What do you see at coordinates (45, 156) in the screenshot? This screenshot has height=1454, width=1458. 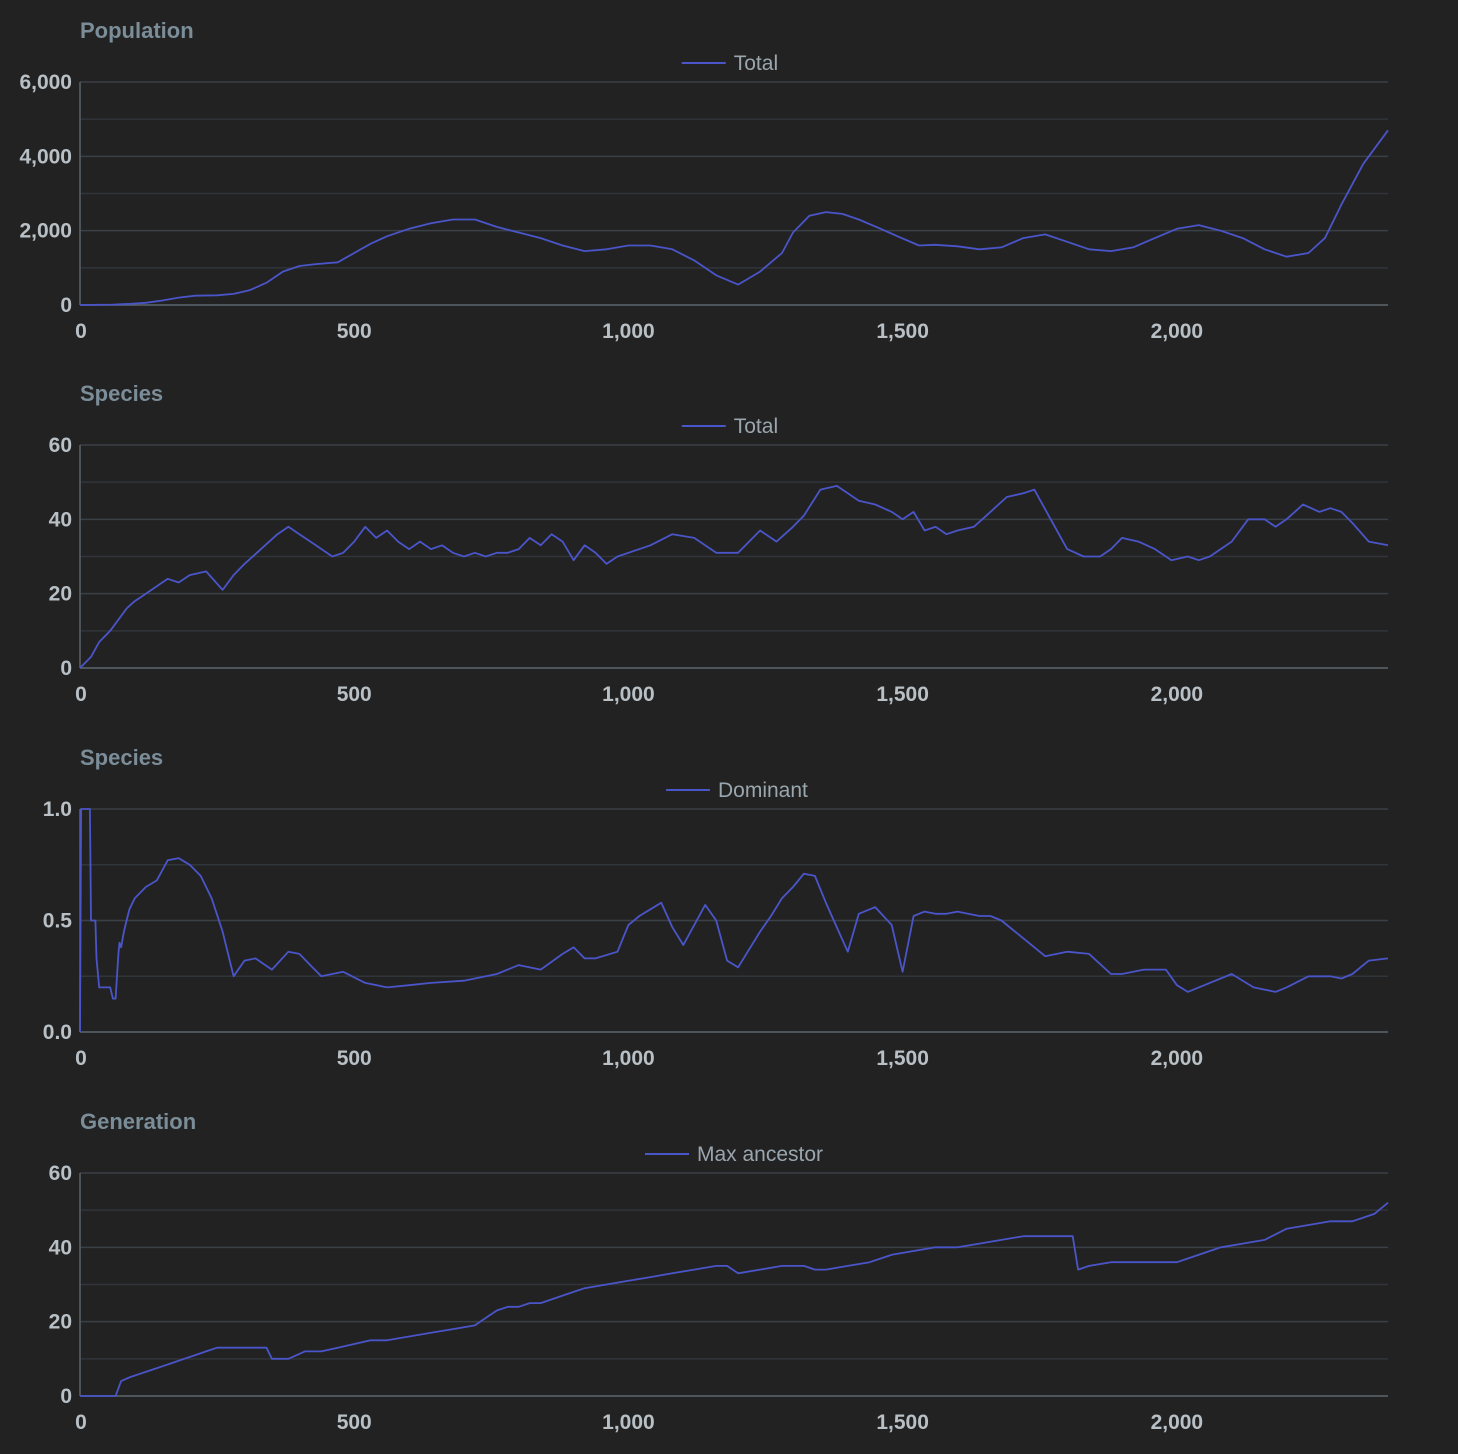 I see `y-tick-label: 4,000` at bounding box center [45, 156].